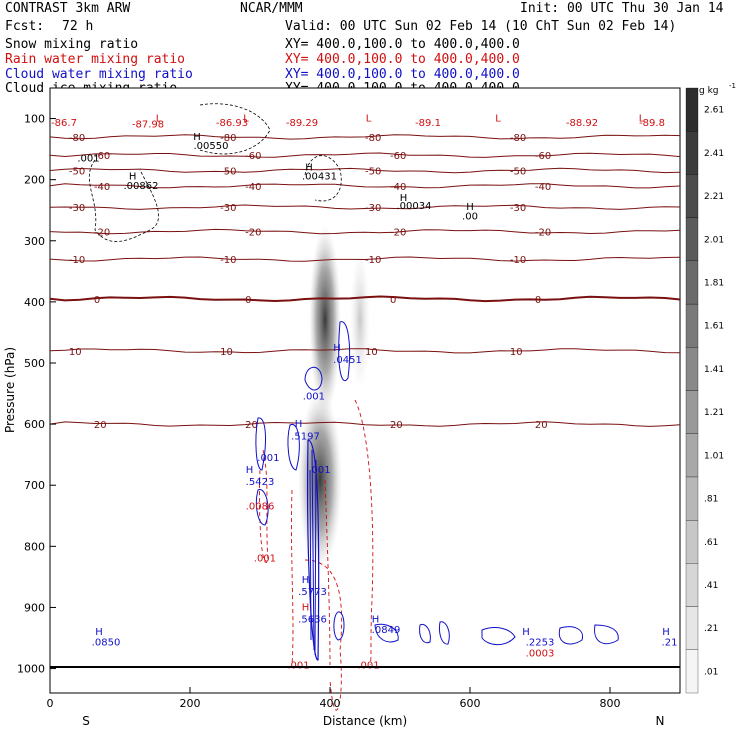 The height and width of the screenshot is (740, 740). Describe the element at coordinates (622, 8) in the screenshot. I see `init-time: Init: 00 UTC Thu 30 Jan 14` at that location.